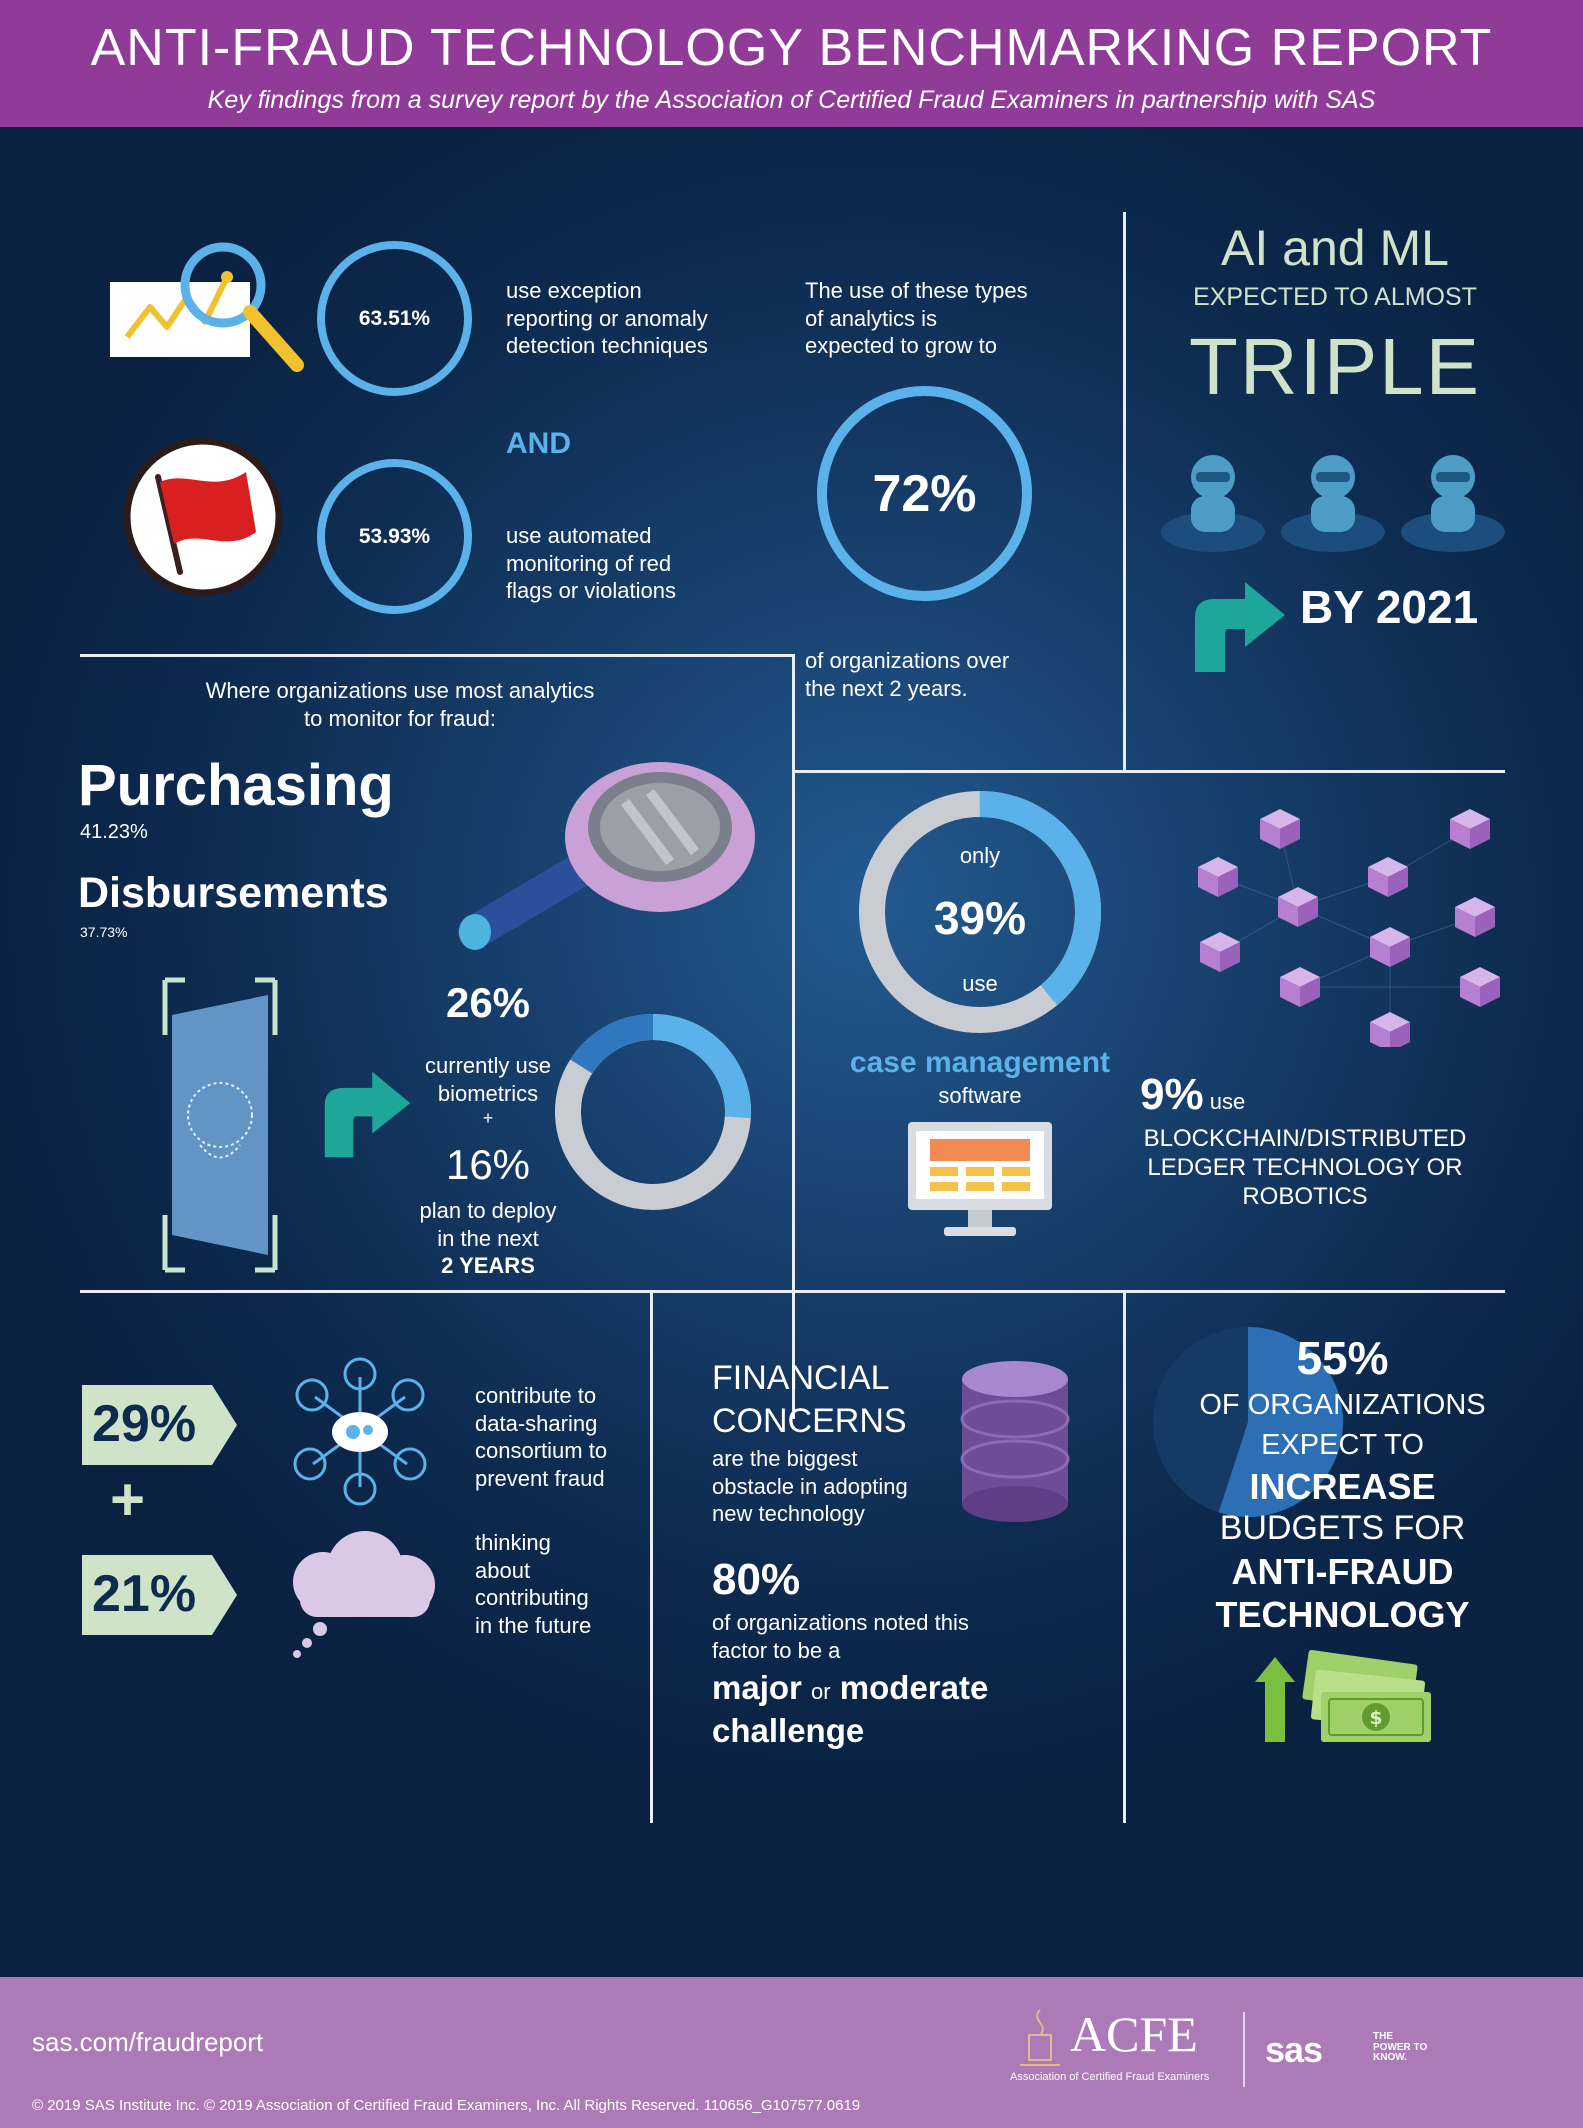  What do you see at coordinates (1342, 1486) in the screenshot?
I see `budget-increase: INCREASE` at bounding box center [1342, 1486].